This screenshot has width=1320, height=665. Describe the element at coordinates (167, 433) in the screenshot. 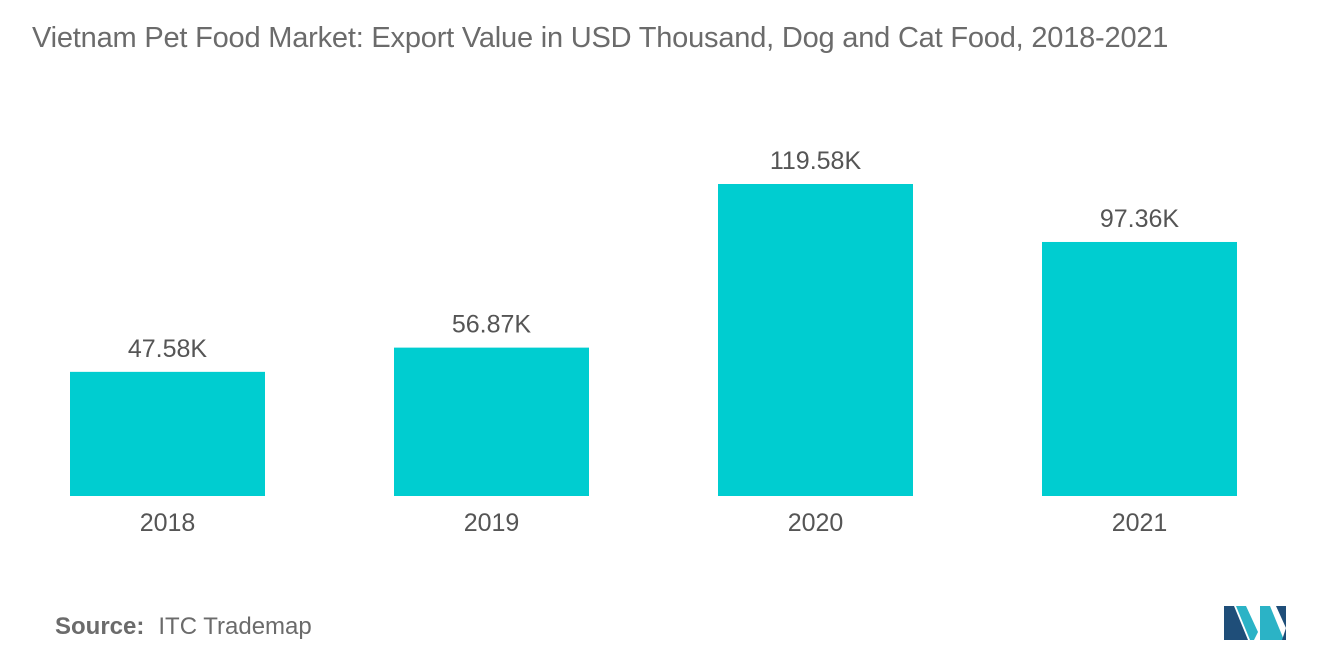

I see `bar-2018` at that location.